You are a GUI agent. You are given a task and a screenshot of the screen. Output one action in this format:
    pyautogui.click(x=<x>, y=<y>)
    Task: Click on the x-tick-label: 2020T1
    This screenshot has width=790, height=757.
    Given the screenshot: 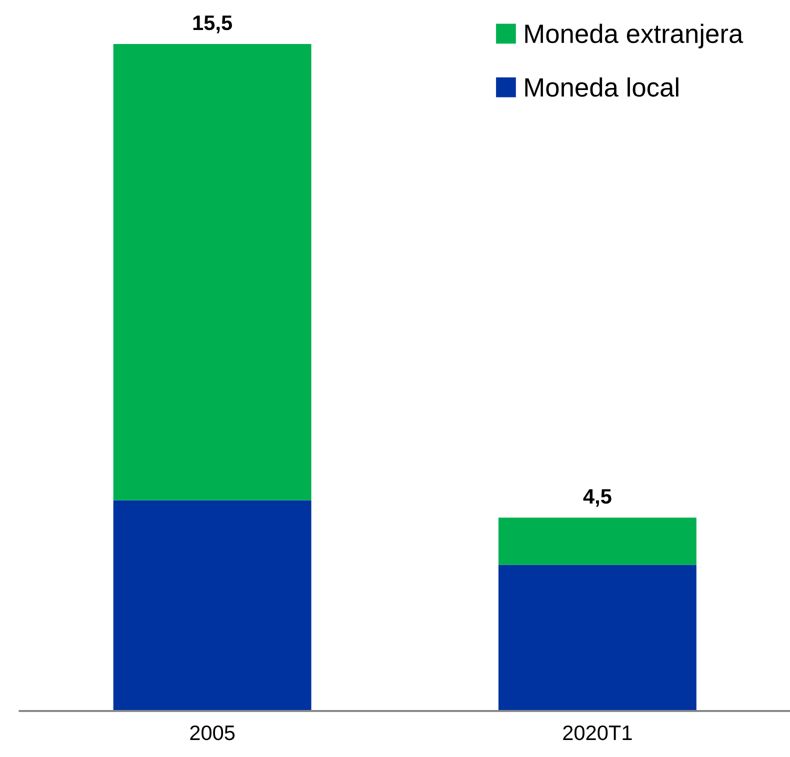 What is the action you would take?
    pyautogui.click(x=597, y=732)
    